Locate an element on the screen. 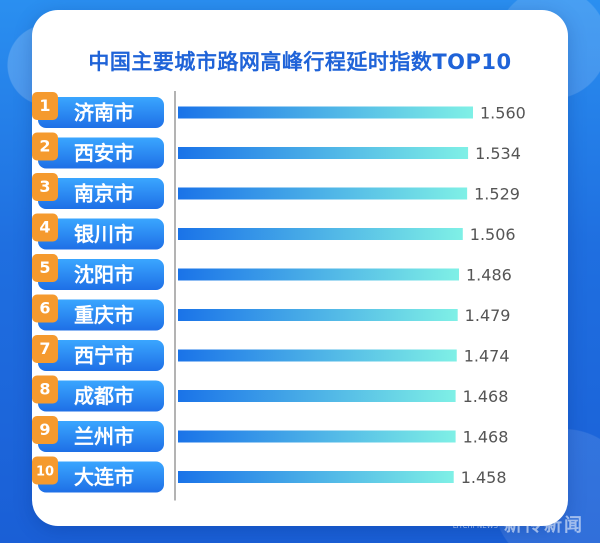  rank-number: 9 is located at coordinates (44, 429).